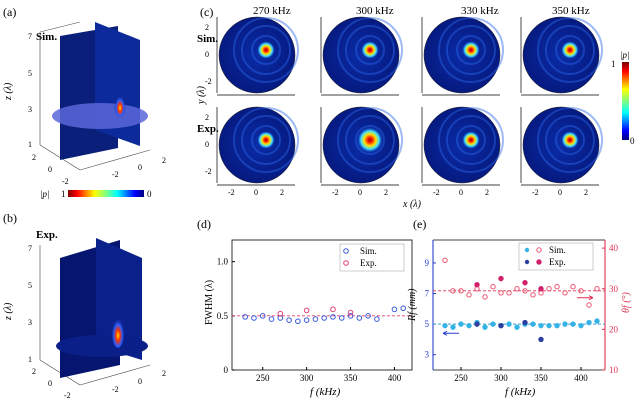 Image resolution: width=641 pixels, height=402 pixels. What do you see at coordinates (206, 12) in the screenshot?
I see `panel-c-label: (c)` at bounding box center [206, 12].